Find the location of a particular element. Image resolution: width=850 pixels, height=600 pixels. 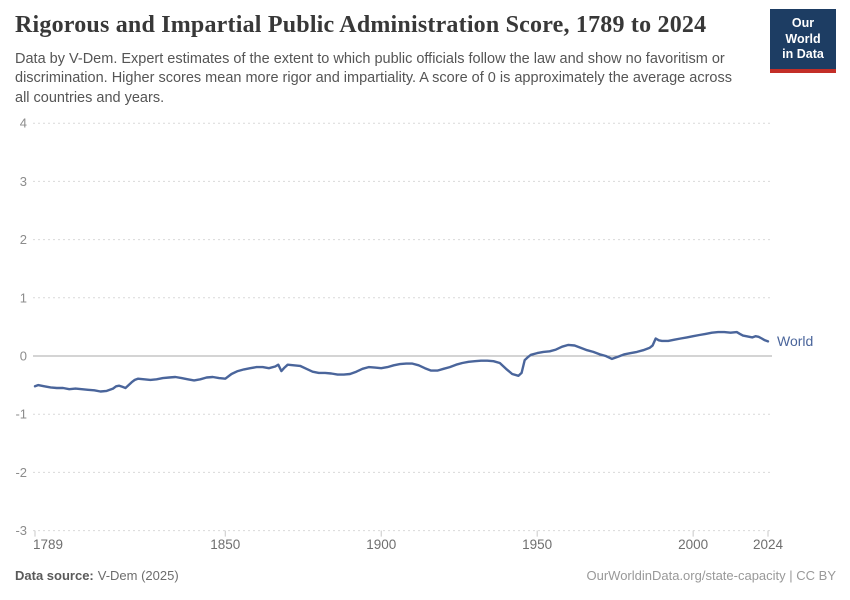

world-series-line is located at coordinates (401, 361).